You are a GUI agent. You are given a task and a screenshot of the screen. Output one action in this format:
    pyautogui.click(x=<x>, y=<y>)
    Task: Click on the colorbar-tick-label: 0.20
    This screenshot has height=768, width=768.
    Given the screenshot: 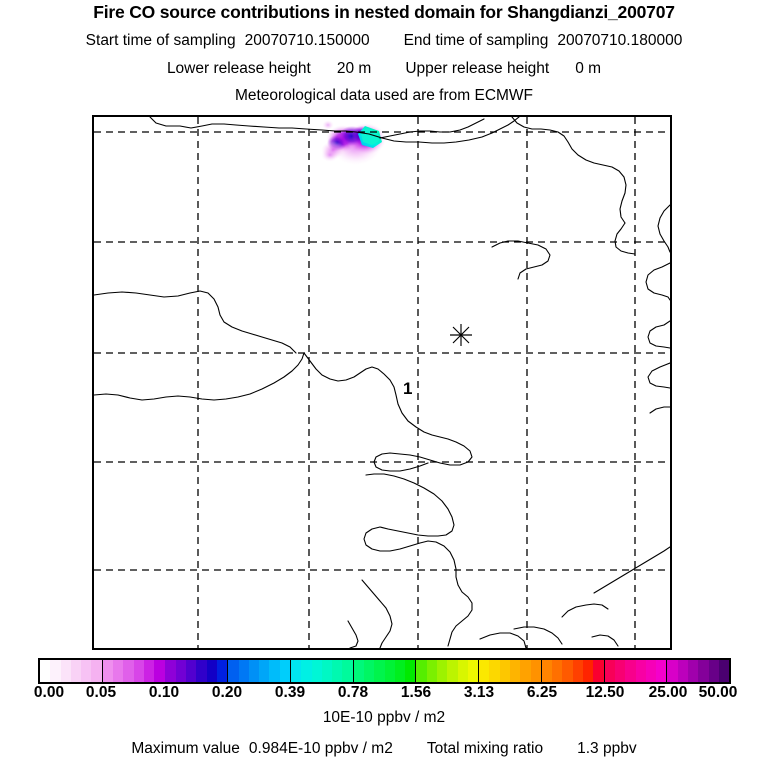 What is the action you would take?
    pyautogui.click(x=227, y=692)
    